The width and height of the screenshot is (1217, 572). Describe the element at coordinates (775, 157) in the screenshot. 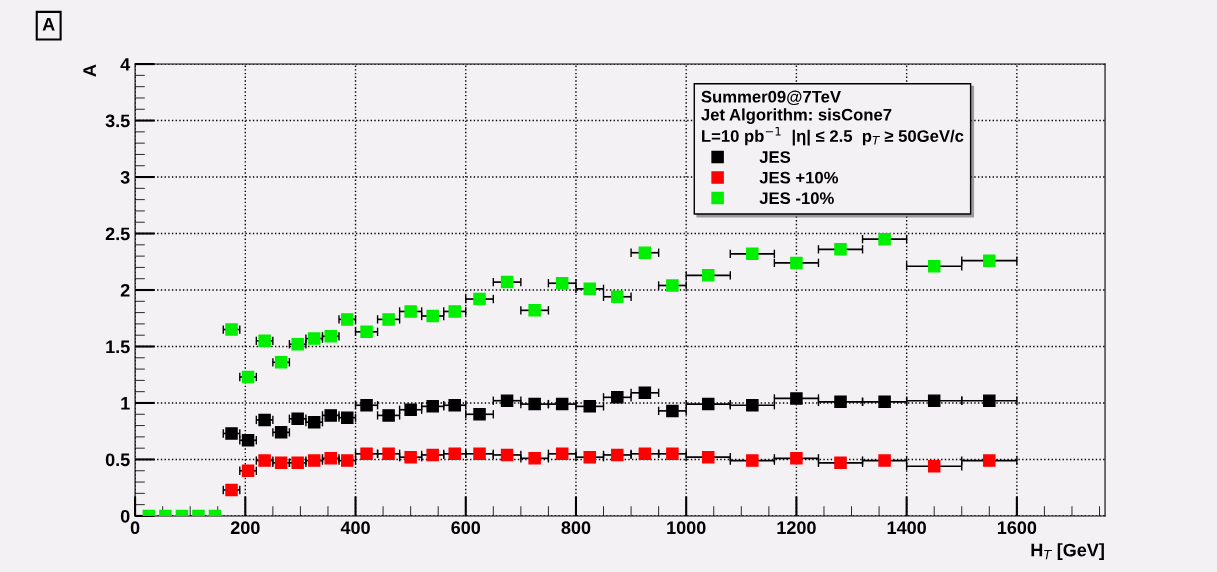

I see `legend-label: JES` at that location.